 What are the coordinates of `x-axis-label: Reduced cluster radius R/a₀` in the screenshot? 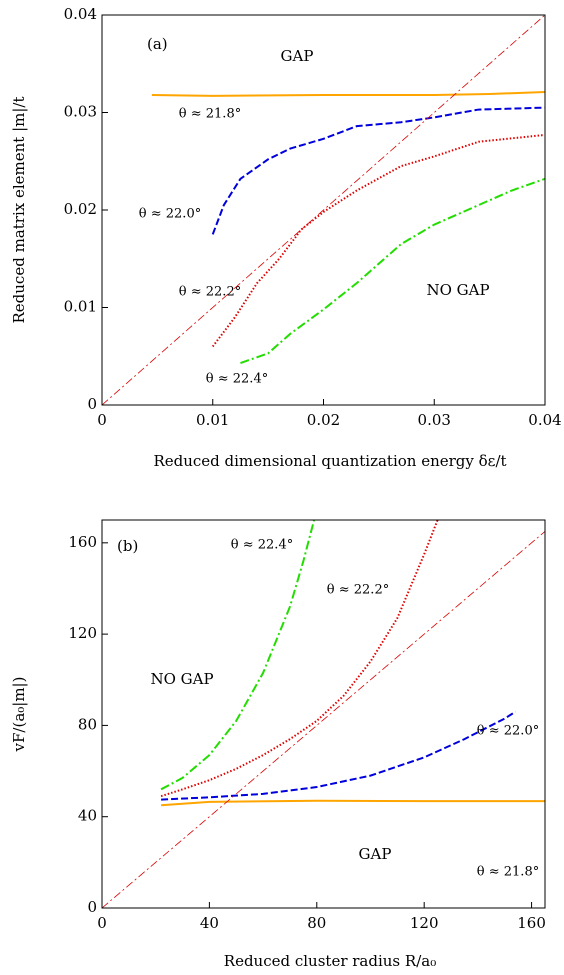 It's located at (330, 961).